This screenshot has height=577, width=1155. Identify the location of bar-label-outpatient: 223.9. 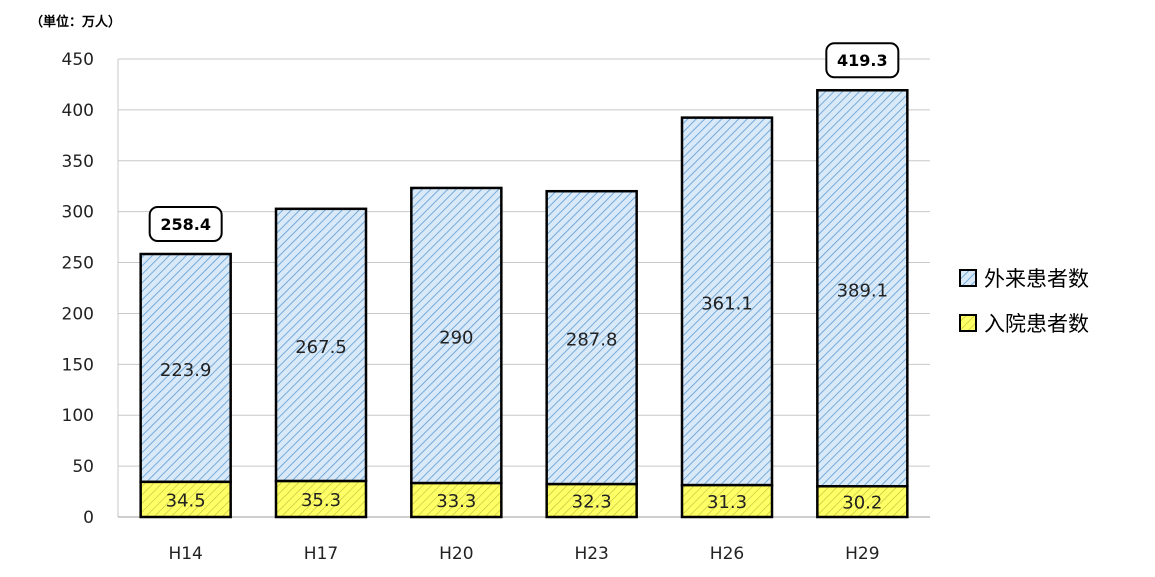
(186, 370).